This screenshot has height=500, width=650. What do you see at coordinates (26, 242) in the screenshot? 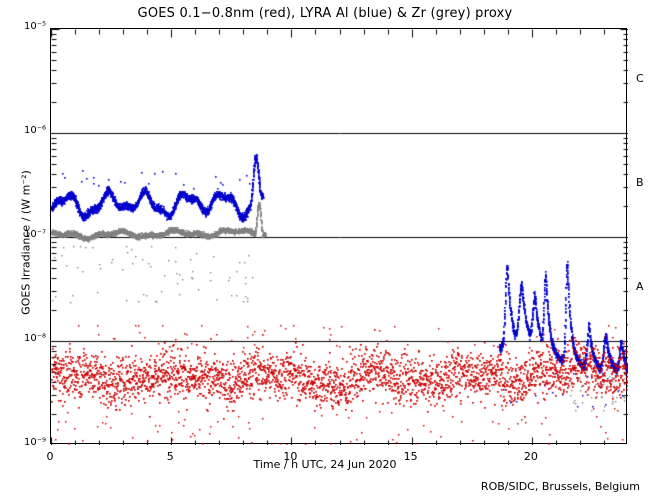
I see `y-axis-label: GOES Irradiance / (W m⁻²)` at bounding box center [26, 242].